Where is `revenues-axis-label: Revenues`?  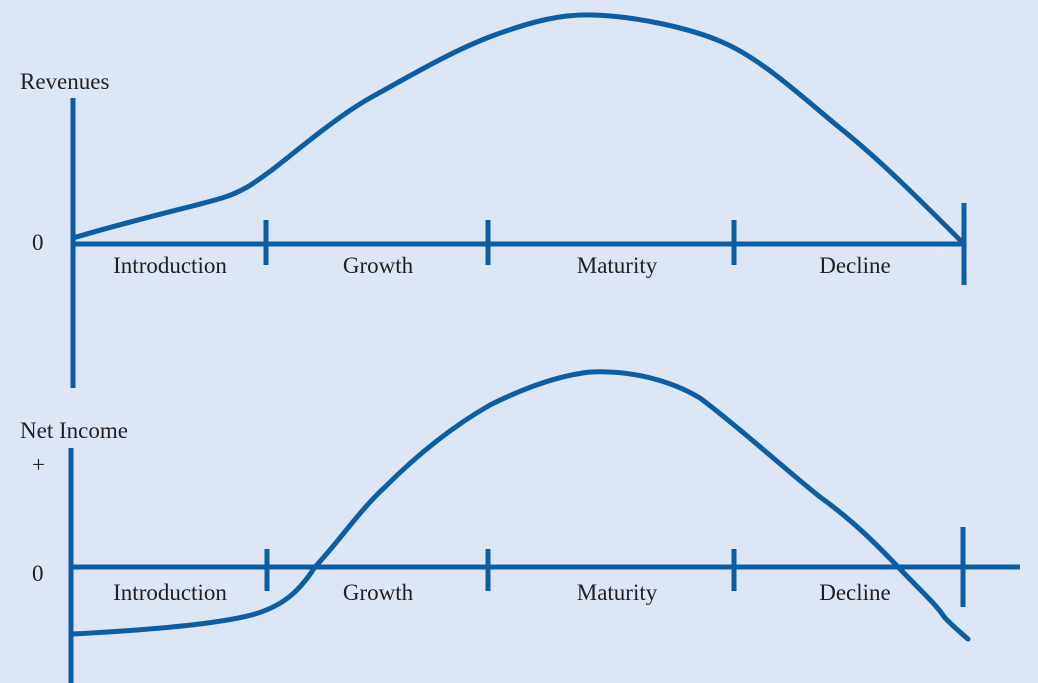 revenues-axis-label: Revenues is located at coordinates (64, 81).